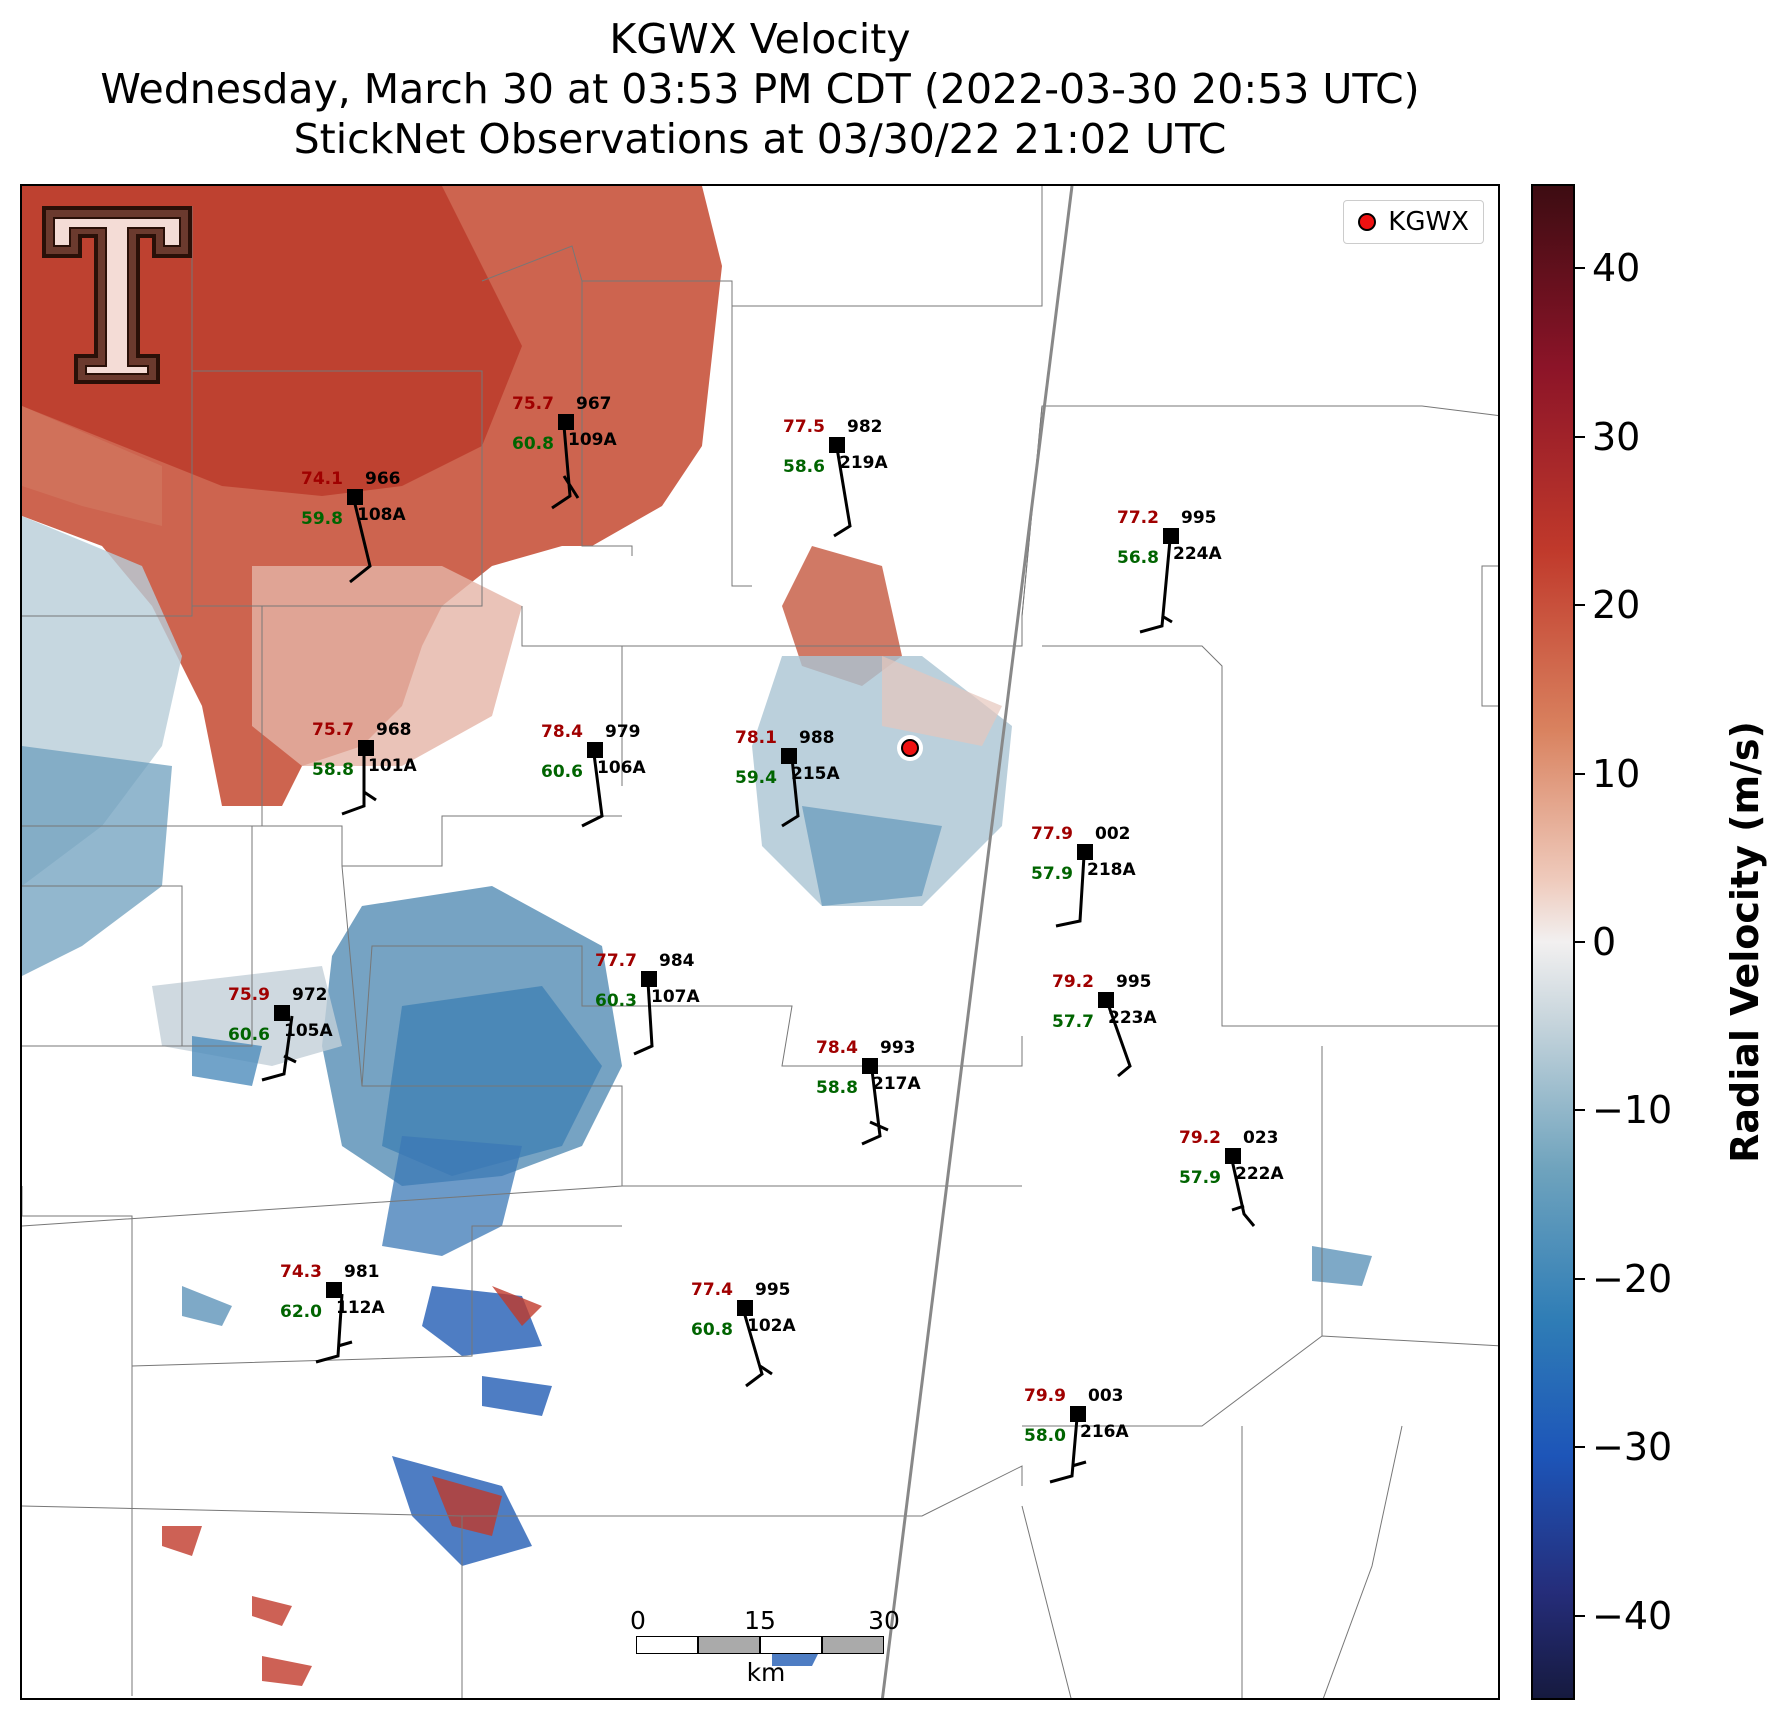  Describe the element at coordinates (1632, 1447) in the screenshot. I see `colorbar-tick-label: −30` at that location.